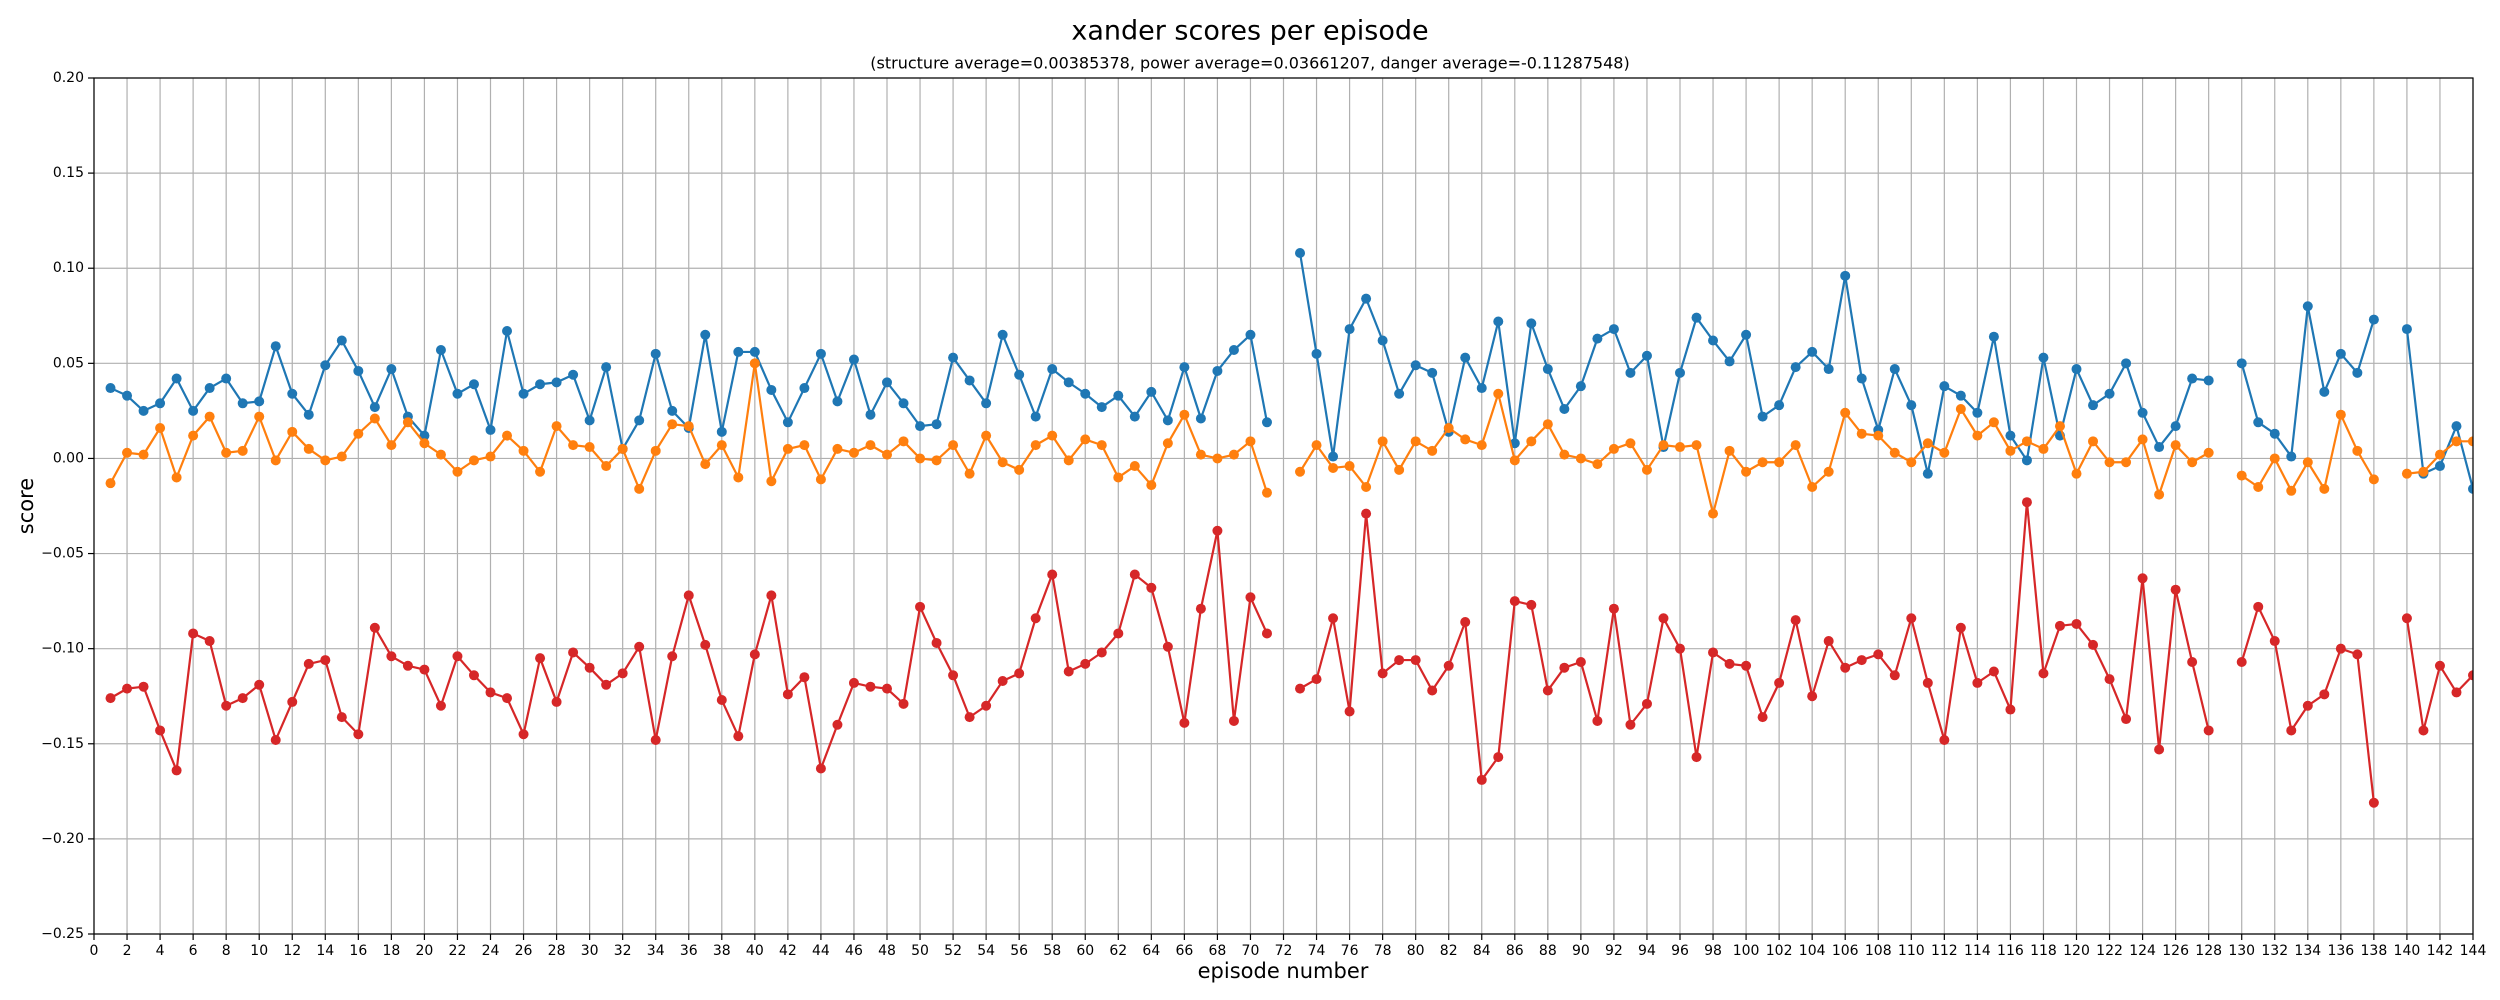 This screenshot has width=2500, height=1000. Describe the element at coordinates (2307, 951) in the screenshot. I see `x-tick-label: 134` at that location.